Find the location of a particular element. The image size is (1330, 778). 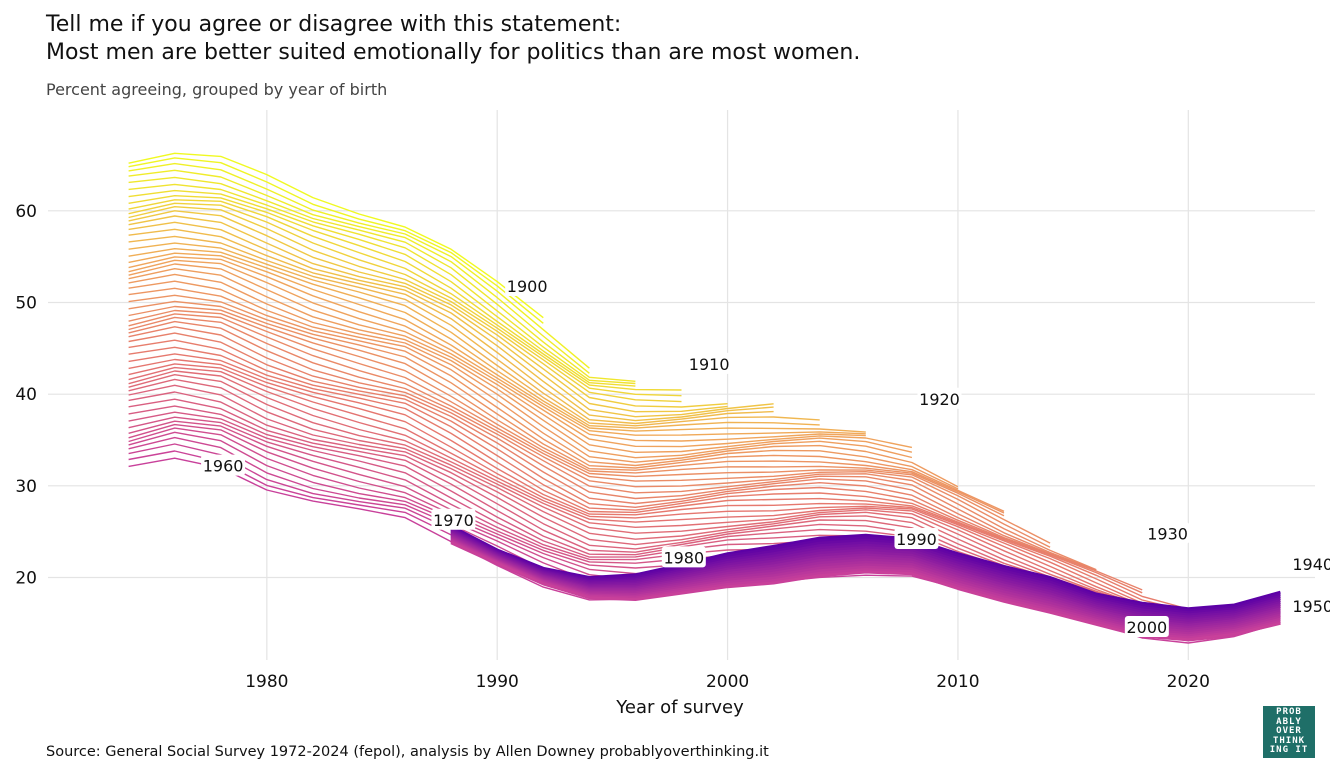

y-axis: 20 30 40 50 60 is located at coordinates (26, 395).